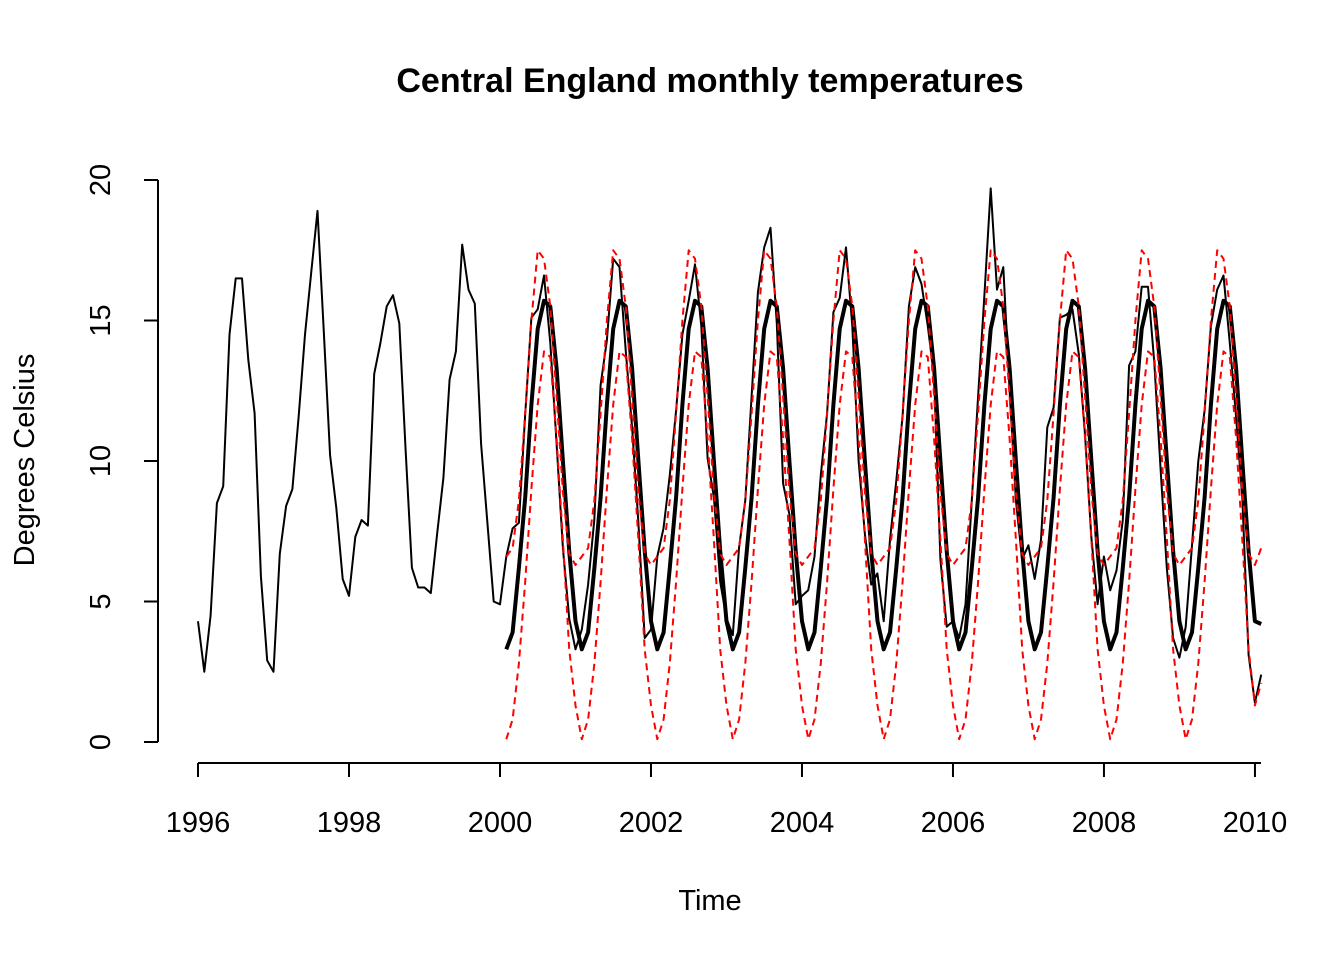  What do you see at coordinates (651, 823) in the screenshot?
I see `x-tick-label: 2002` at bounding box center [651, 823].